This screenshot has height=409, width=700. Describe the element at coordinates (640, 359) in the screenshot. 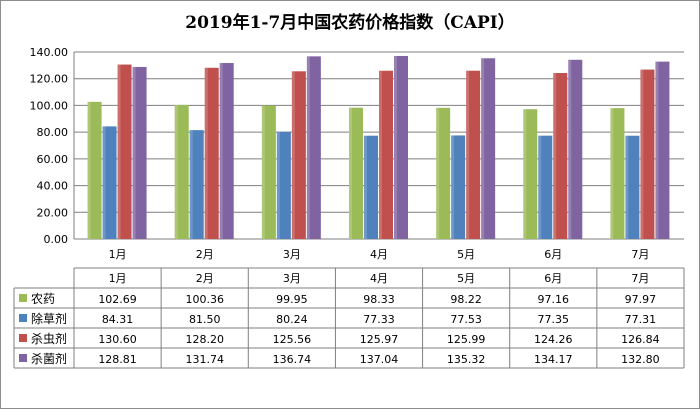

I see `table-cell: 132.80` at that location.